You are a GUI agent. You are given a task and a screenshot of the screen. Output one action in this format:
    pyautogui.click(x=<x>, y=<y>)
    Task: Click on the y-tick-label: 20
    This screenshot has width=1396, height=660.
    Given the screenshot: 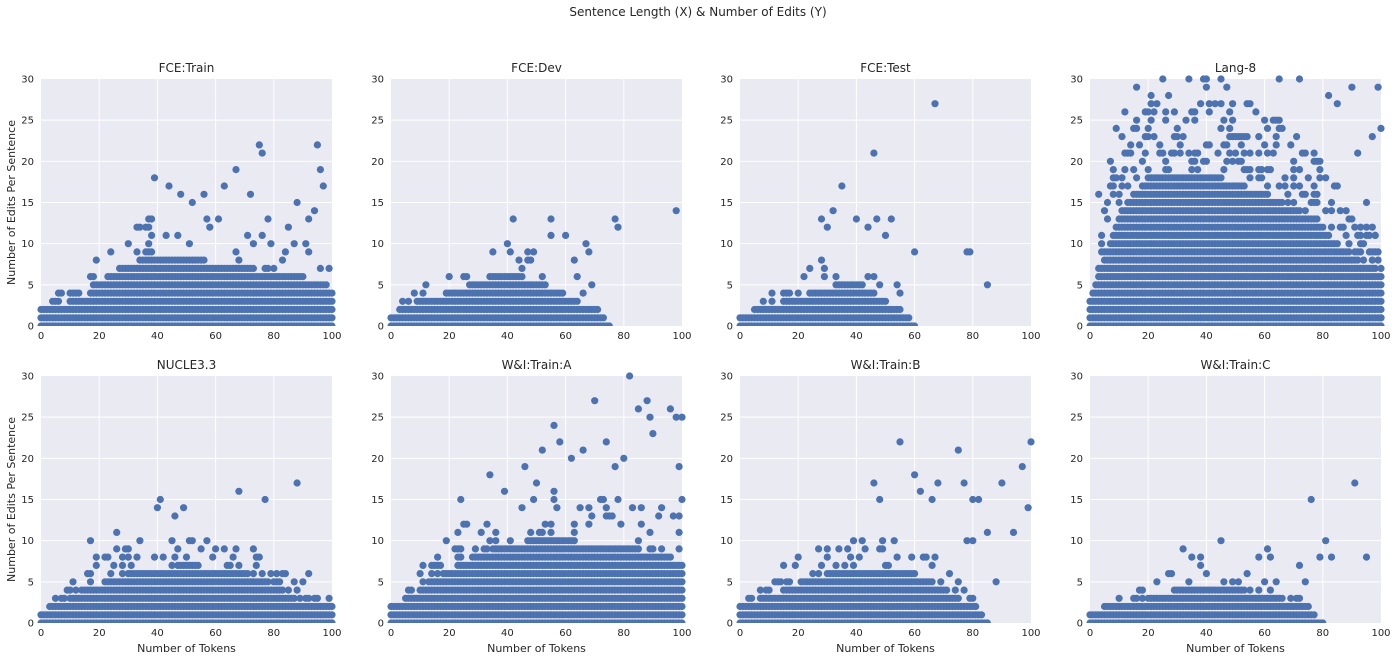 What is the action you would take?
    pyautogui.click(x=377, y=162)
    